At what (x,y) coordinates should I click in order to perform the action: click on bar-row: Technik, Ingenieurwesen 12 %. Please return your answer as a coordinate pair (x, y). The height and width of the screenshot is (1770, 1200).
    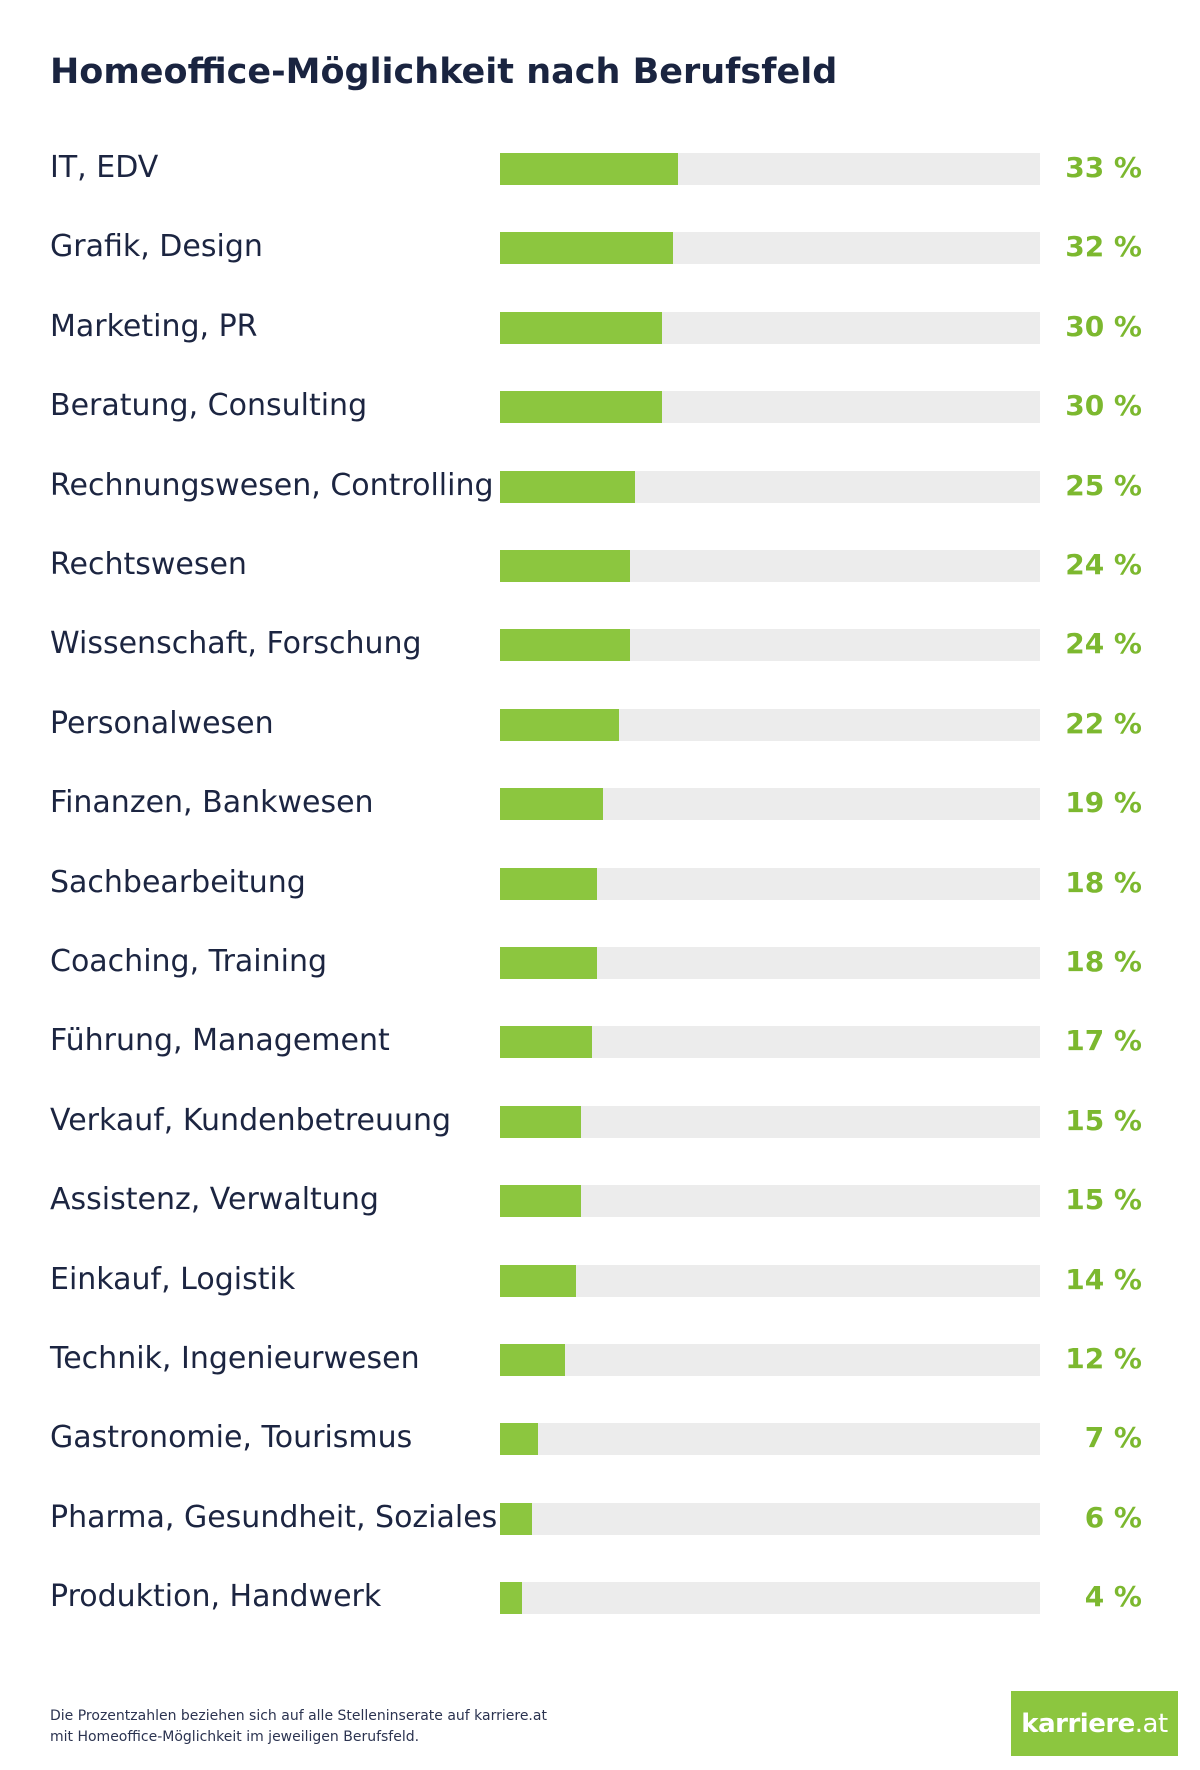
    Looking at the image, I should click on (600, 1359).